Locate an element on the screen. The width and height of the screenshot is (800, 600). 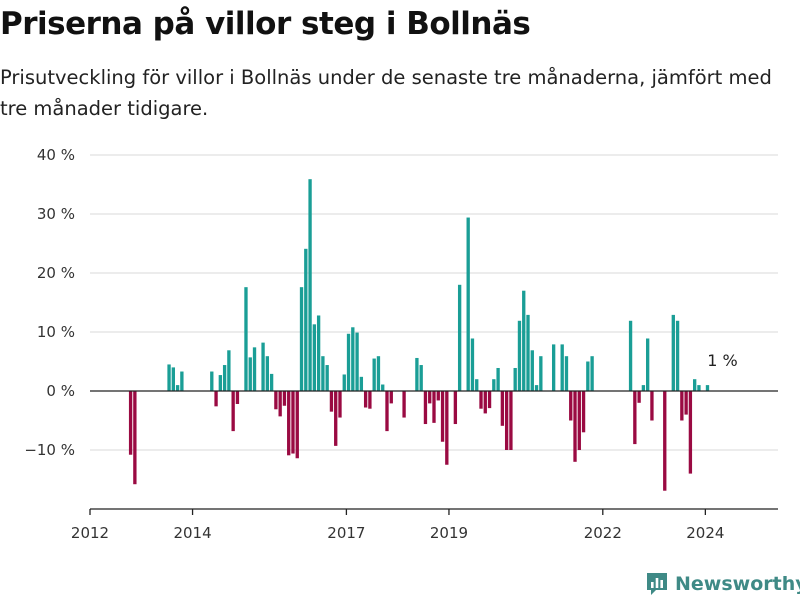
x-tick-label: 2019 is located at coordinates (449, 533).